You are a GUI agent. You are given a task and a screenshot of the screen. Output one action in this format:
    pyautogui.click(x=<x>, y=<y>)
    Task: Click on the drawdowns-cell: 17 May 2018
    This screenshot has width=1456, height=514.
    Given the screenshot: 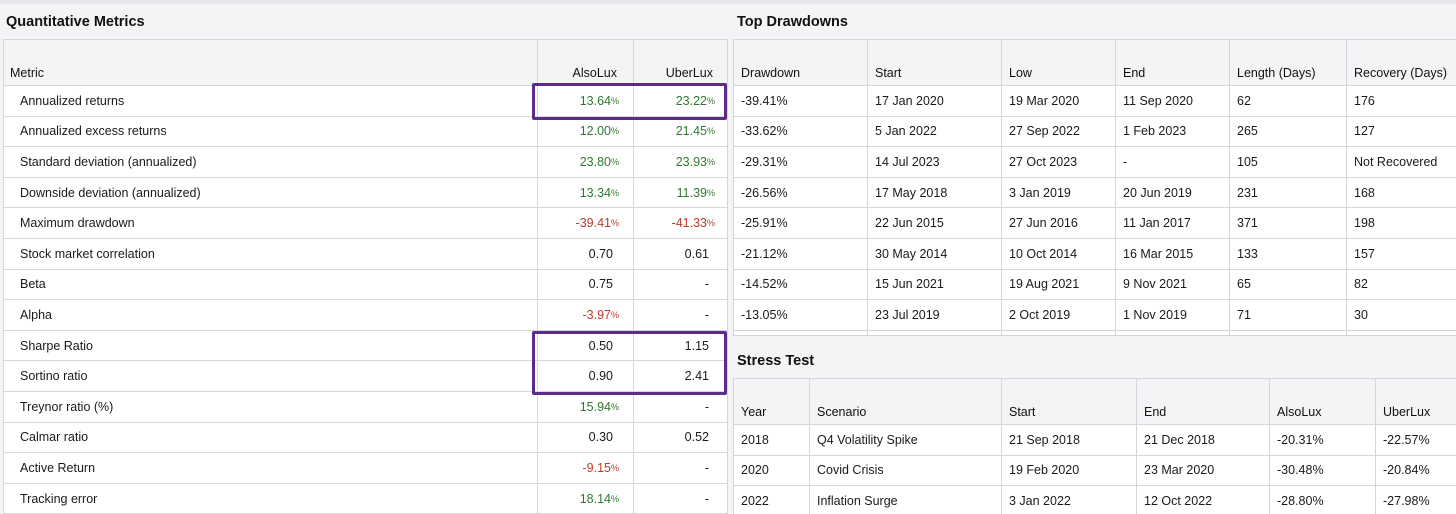 What is the action you would take?
    pyautogui.click(x=911, y=192)
    